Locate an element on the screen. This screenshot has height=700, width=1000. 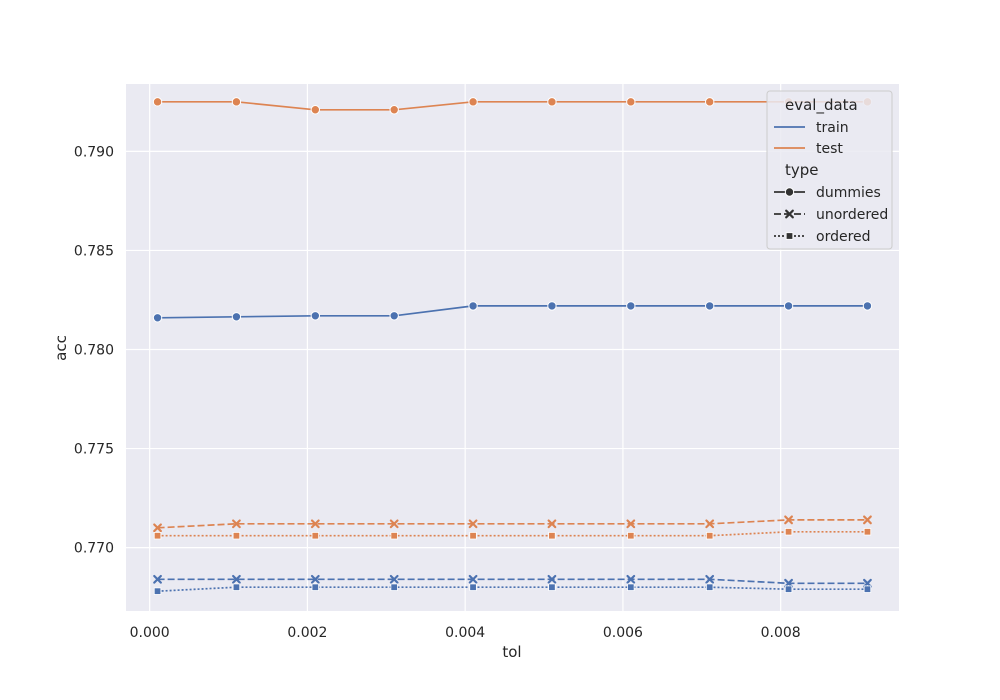
legend-box is located at coordinates (829, 170).